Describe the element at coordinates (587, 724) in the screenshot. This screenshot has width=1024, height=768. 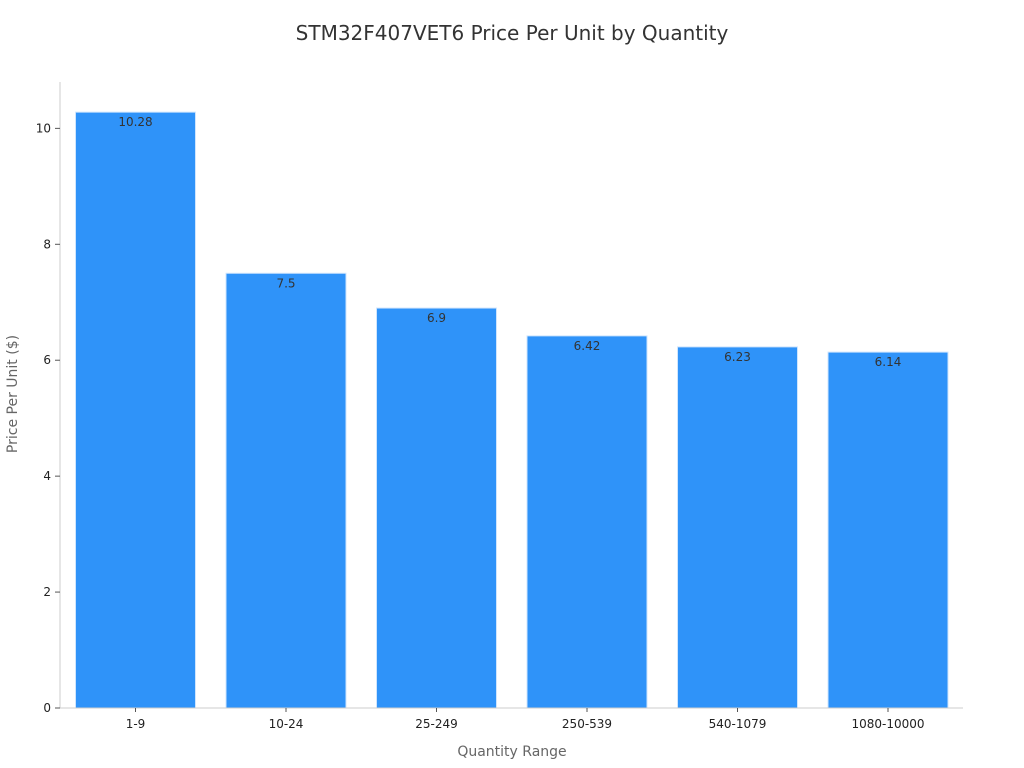
I see `x-tick-label: 250-539` at that location.